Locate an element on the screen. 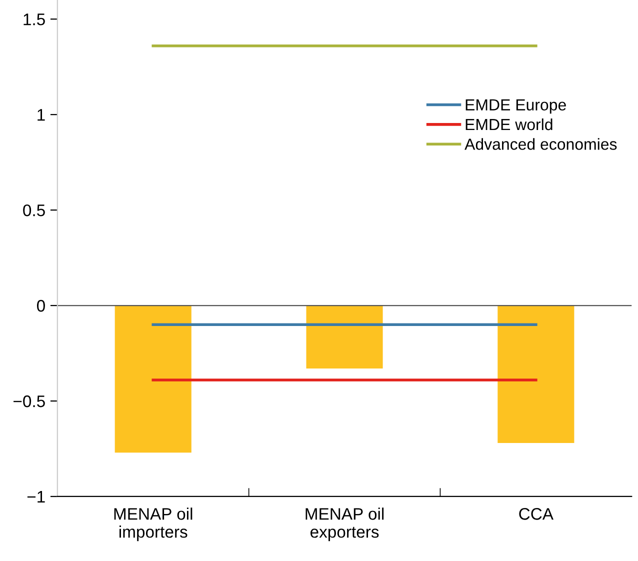 The height and width of the screenshot is (561, 638). y-tick-label: −1 is located at coordinates (36, 497).